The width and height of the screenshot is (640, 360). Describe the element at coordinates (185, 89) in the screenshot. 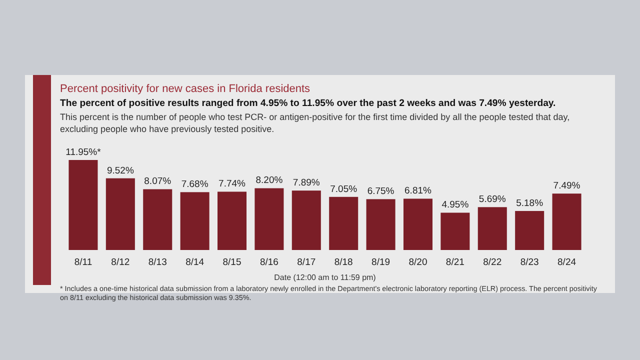

I see `chart-title: Percent positivity for new cases in Florida residents` at that location.